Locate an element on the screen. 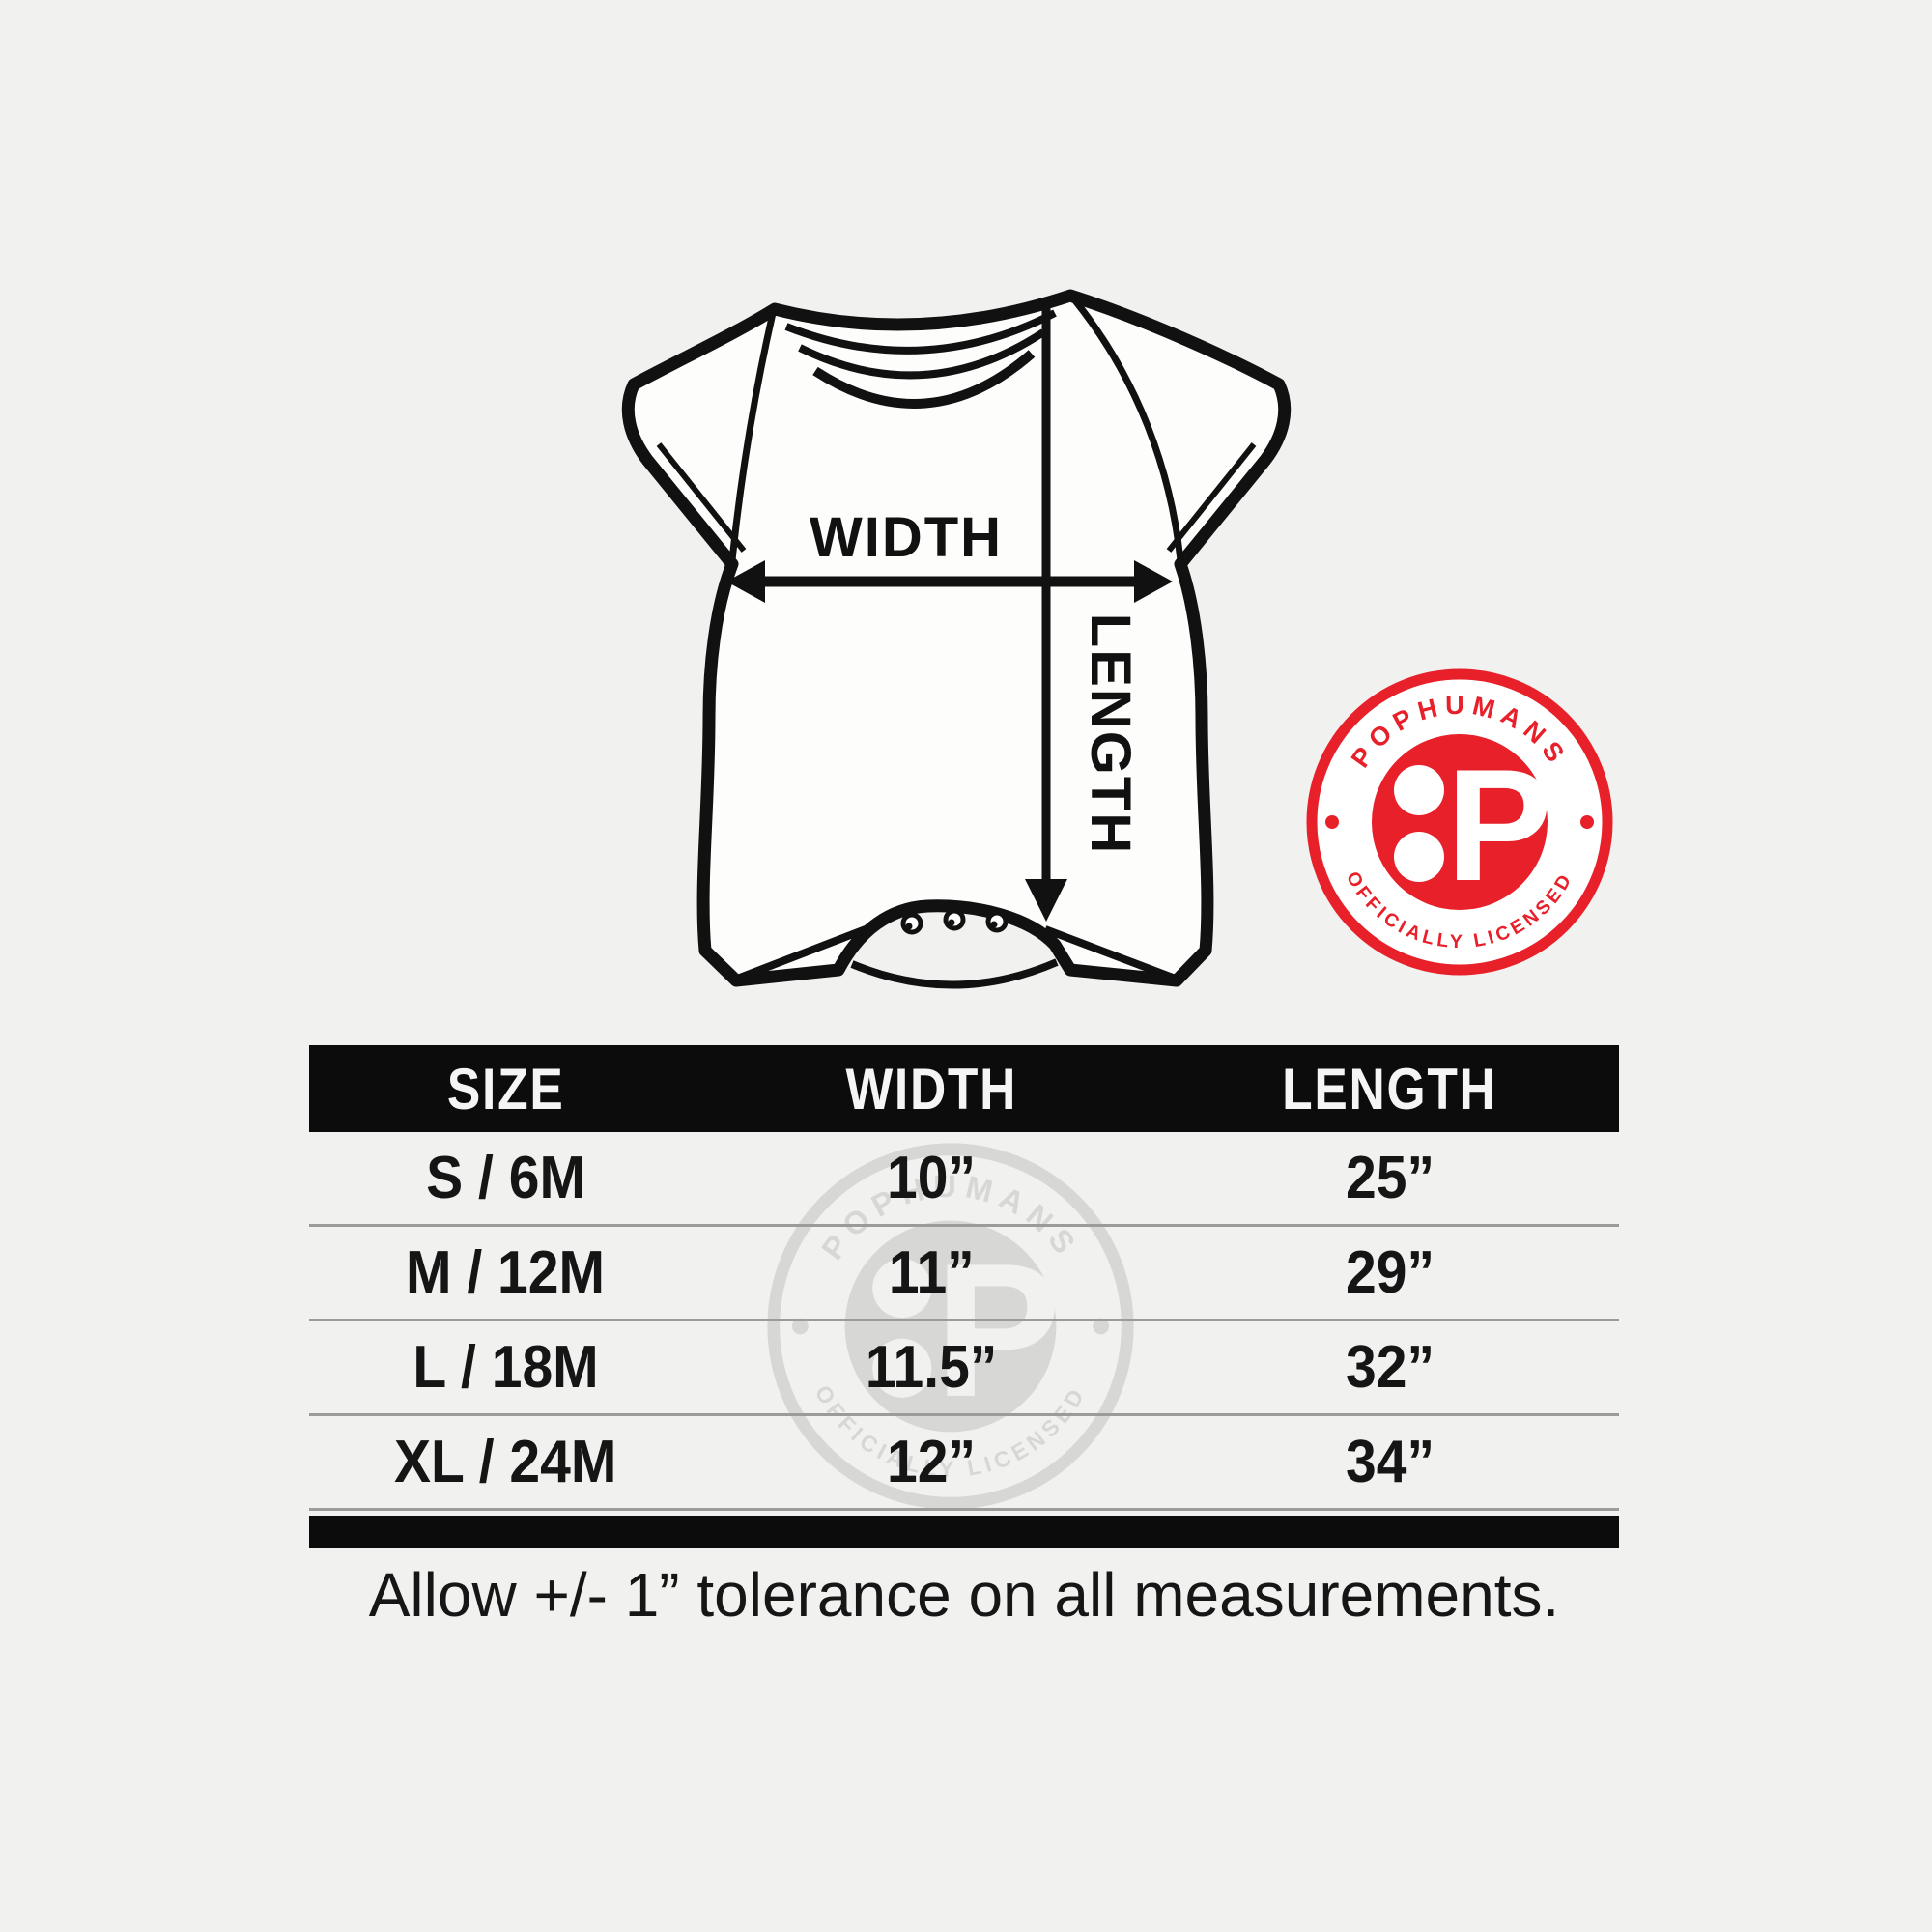  onesie-illustration: WIDTH LENGTH is located at coordinates (956, 639).